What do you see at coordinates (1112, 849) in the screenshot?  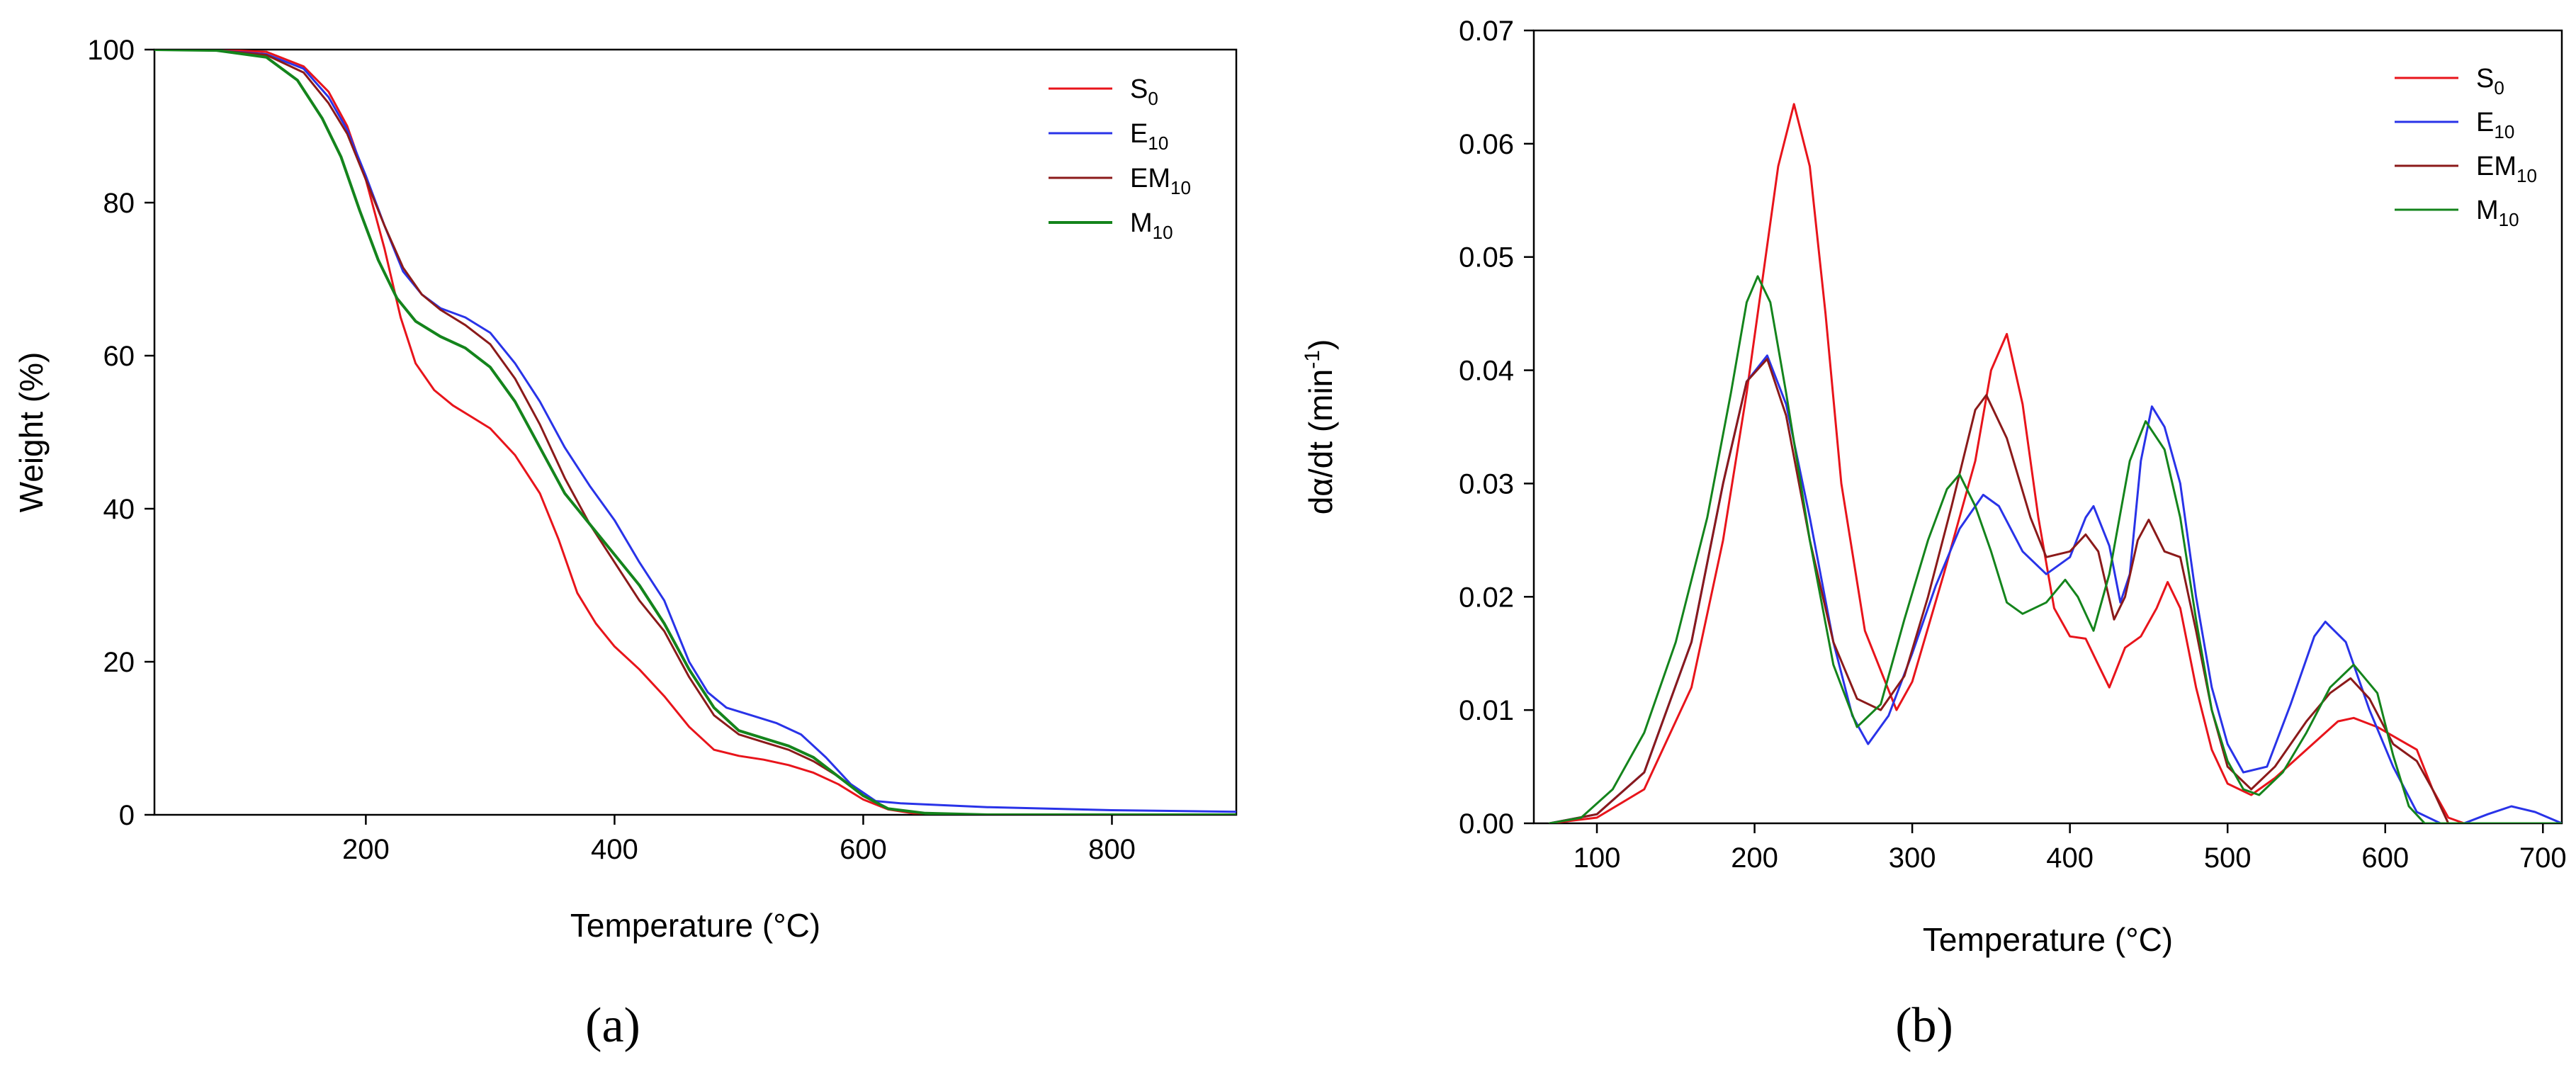 I see `x-tick-label: 800` at bounding box center [1112, 849].